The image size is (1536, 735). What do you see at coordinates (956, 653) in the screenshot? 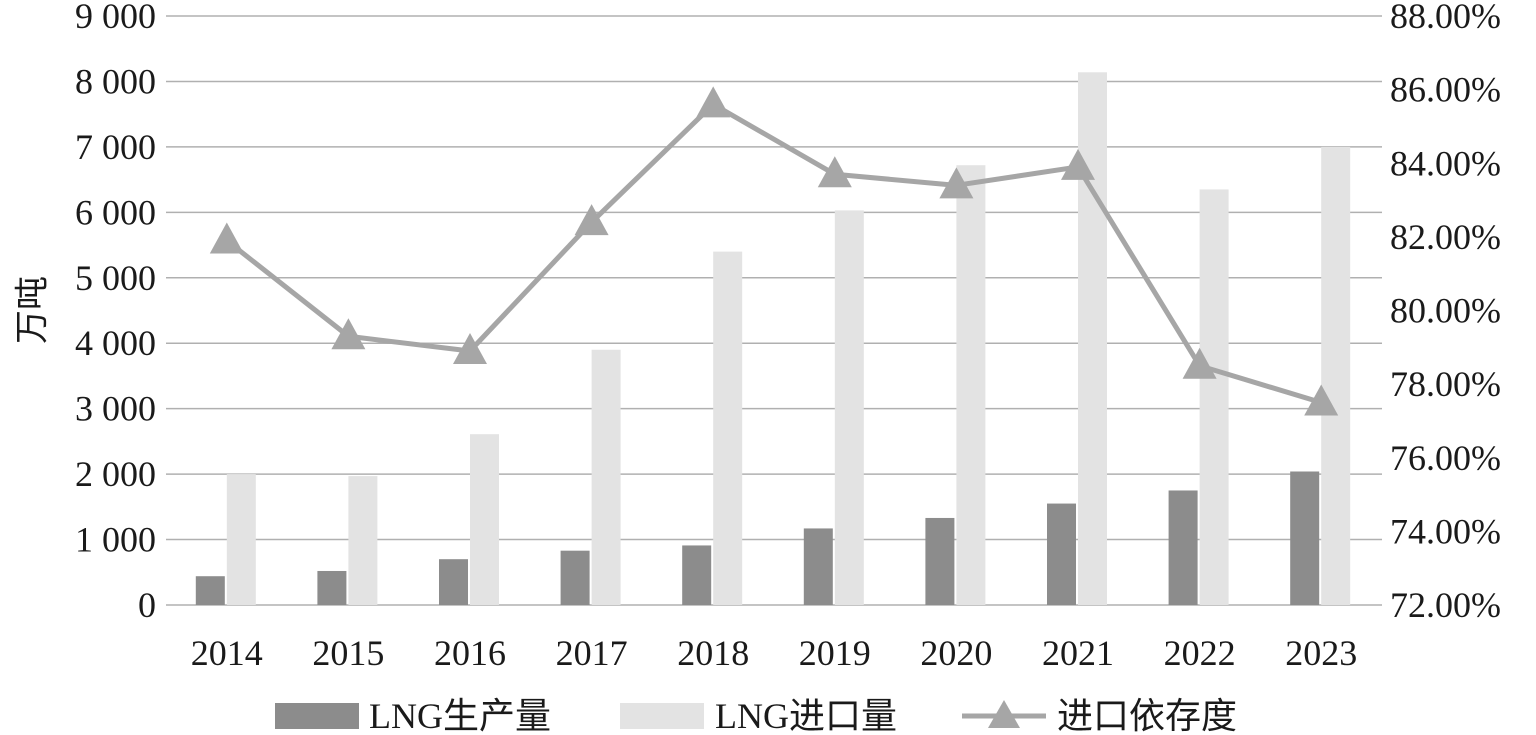
I see `x-tick-label: 2020` at bounding box center [956, 653].